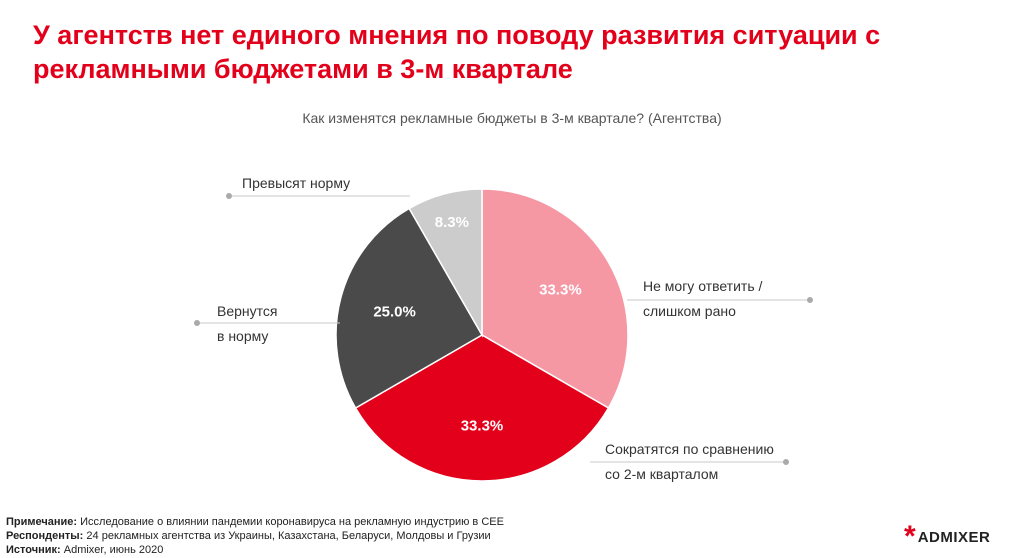 The image size is (1024, 558). What do you see at coordinates (247, 311) in the screenshot?
I see `pie-category-label-line: Вернутся` at bounding box center [247, 311].